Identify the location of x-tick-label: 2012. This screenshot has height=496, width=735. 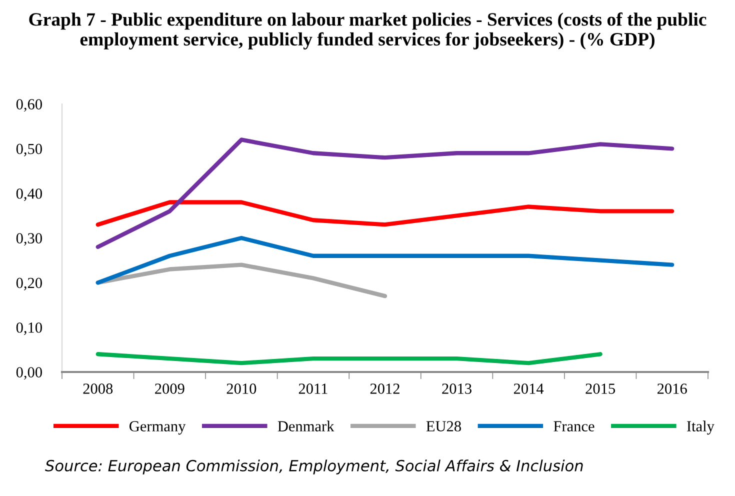
(385, 389).